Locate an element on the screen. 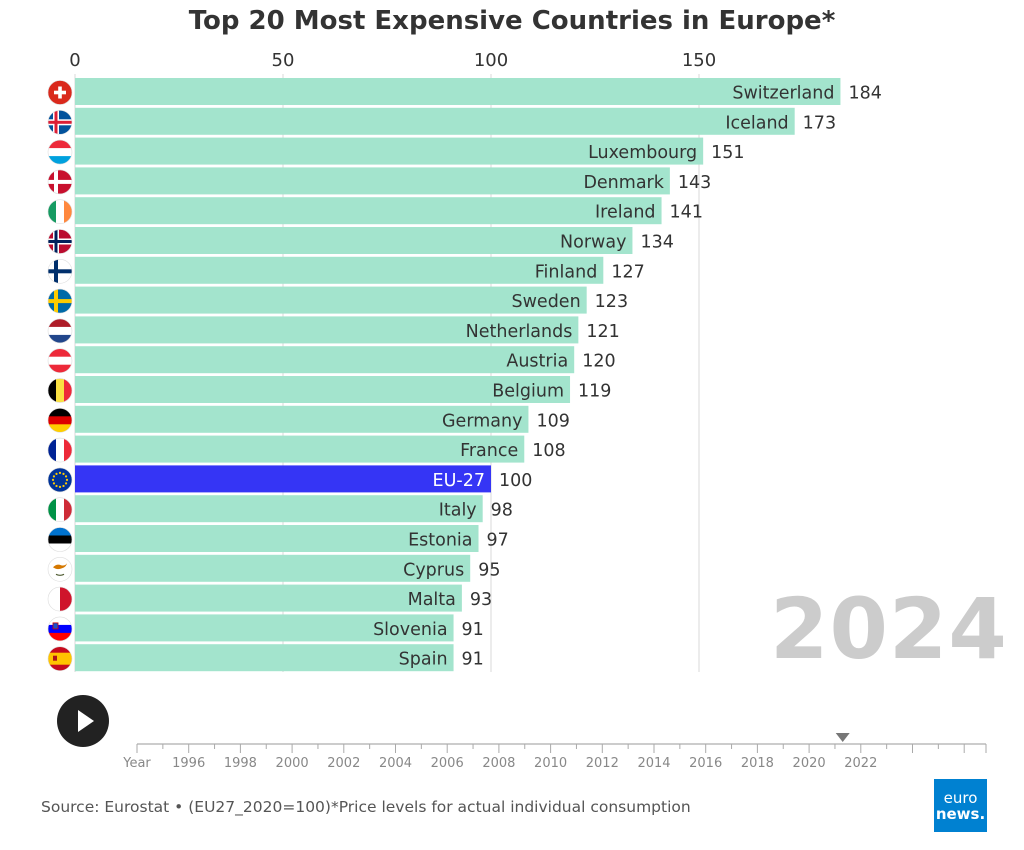 This screenshot has height=850, width=1024. bar-category-label: Luxembourg is located at coordinates (642, 153).